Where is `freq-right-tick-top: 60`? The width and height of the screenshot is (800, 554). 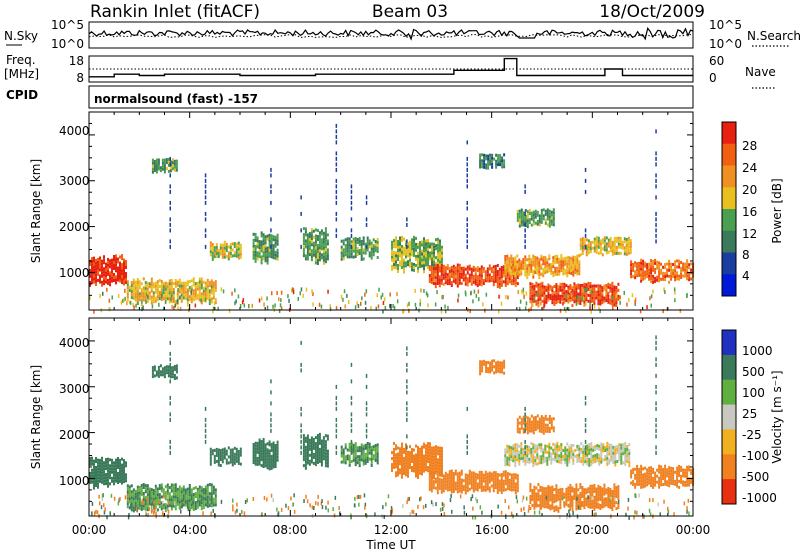
freq-right-tick-top: 60 is located at coordinates (716, 61).